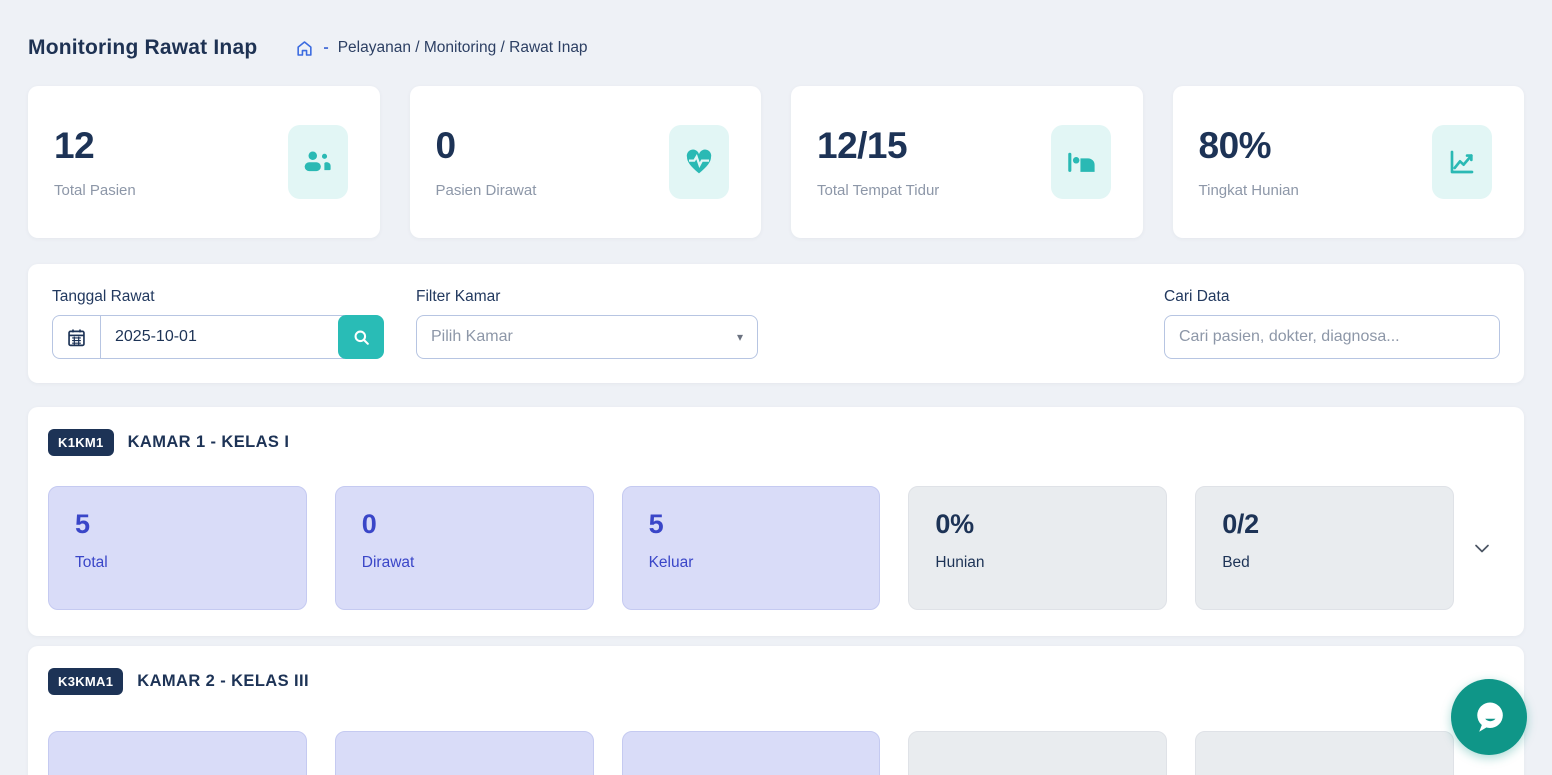  I want to click on stat-card-total-tempat-tidur: 12/15 Total Tempat Tidur, so click(967, 162).